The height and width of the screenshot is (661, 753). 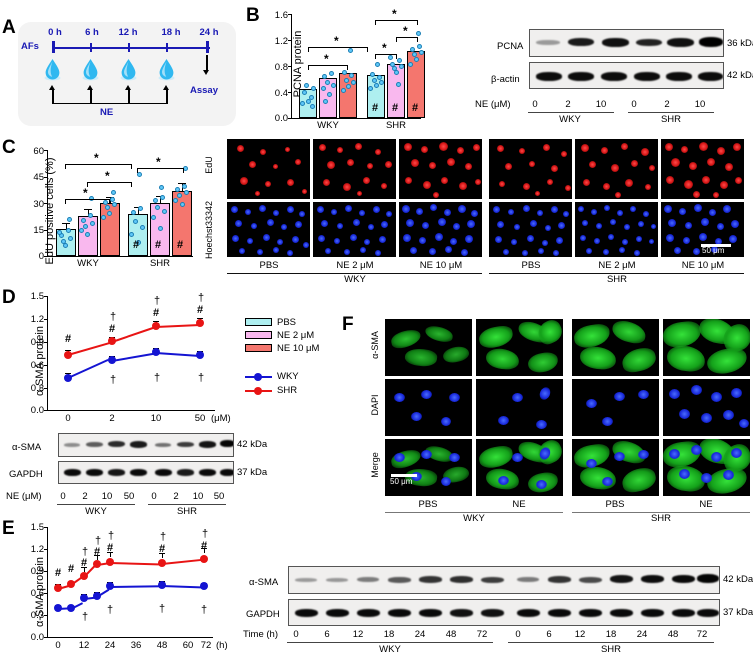 What do you see at coordinates (200, 310) in the screenshot?
I see `panel-d-hash-3: #` at bounding box center [200, 310].